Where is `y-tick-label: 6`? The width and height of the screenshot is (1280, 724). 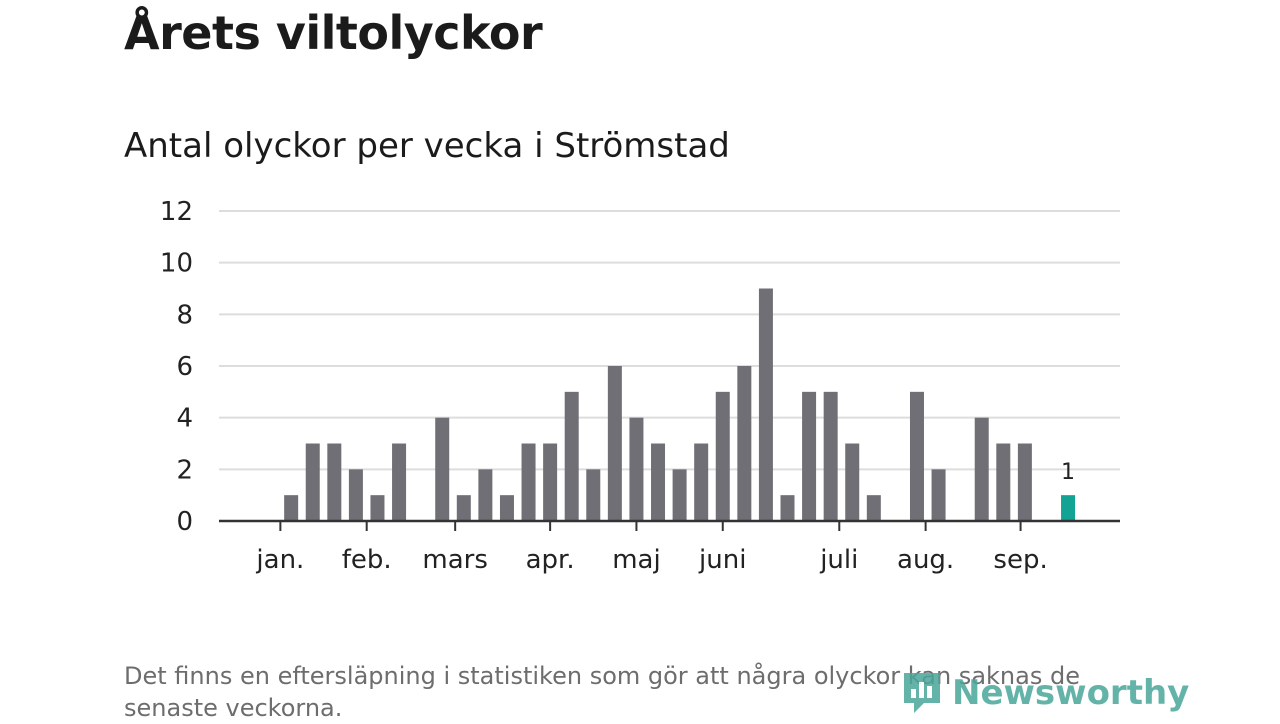 y-tick-label: 6 is located at coordinates (184, 367).